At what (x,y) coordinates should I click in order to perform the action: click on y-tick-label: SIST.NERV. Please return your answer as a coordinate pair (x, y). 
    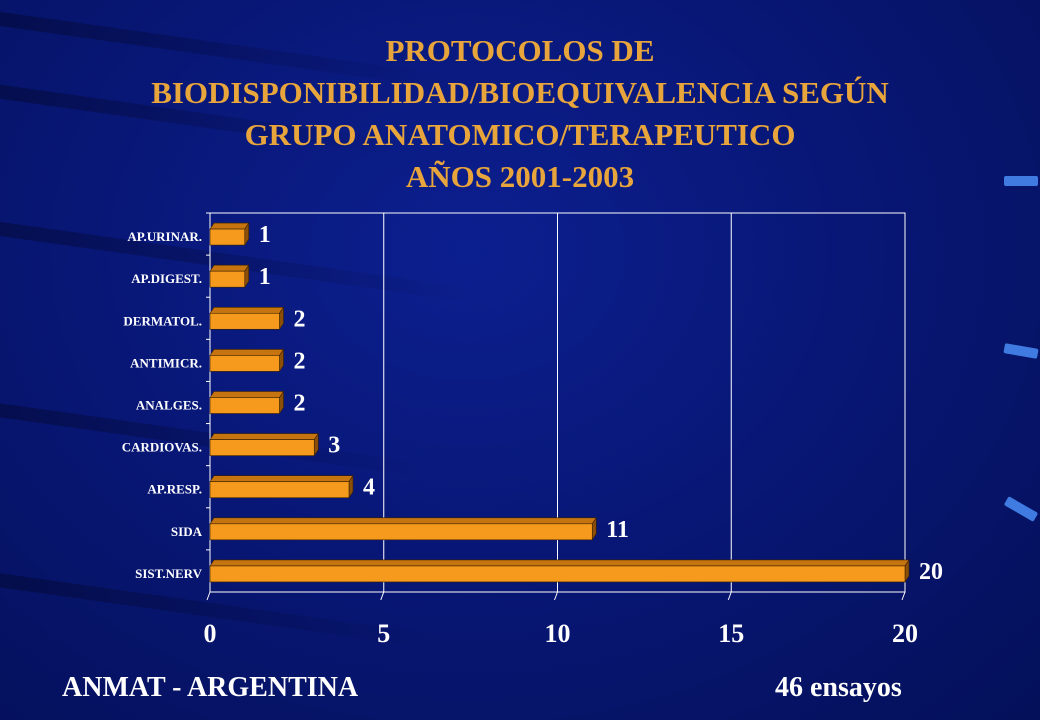
    Looking at the image, I should click on (168, 573).